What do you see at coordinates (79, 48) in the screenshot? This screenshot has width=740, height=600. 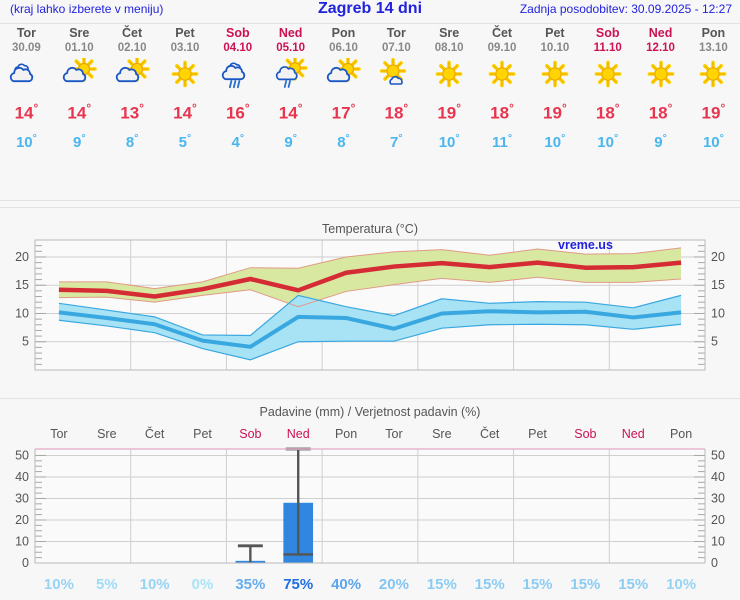 I see `day-date: 01.10` at bounding box center [79, 48].